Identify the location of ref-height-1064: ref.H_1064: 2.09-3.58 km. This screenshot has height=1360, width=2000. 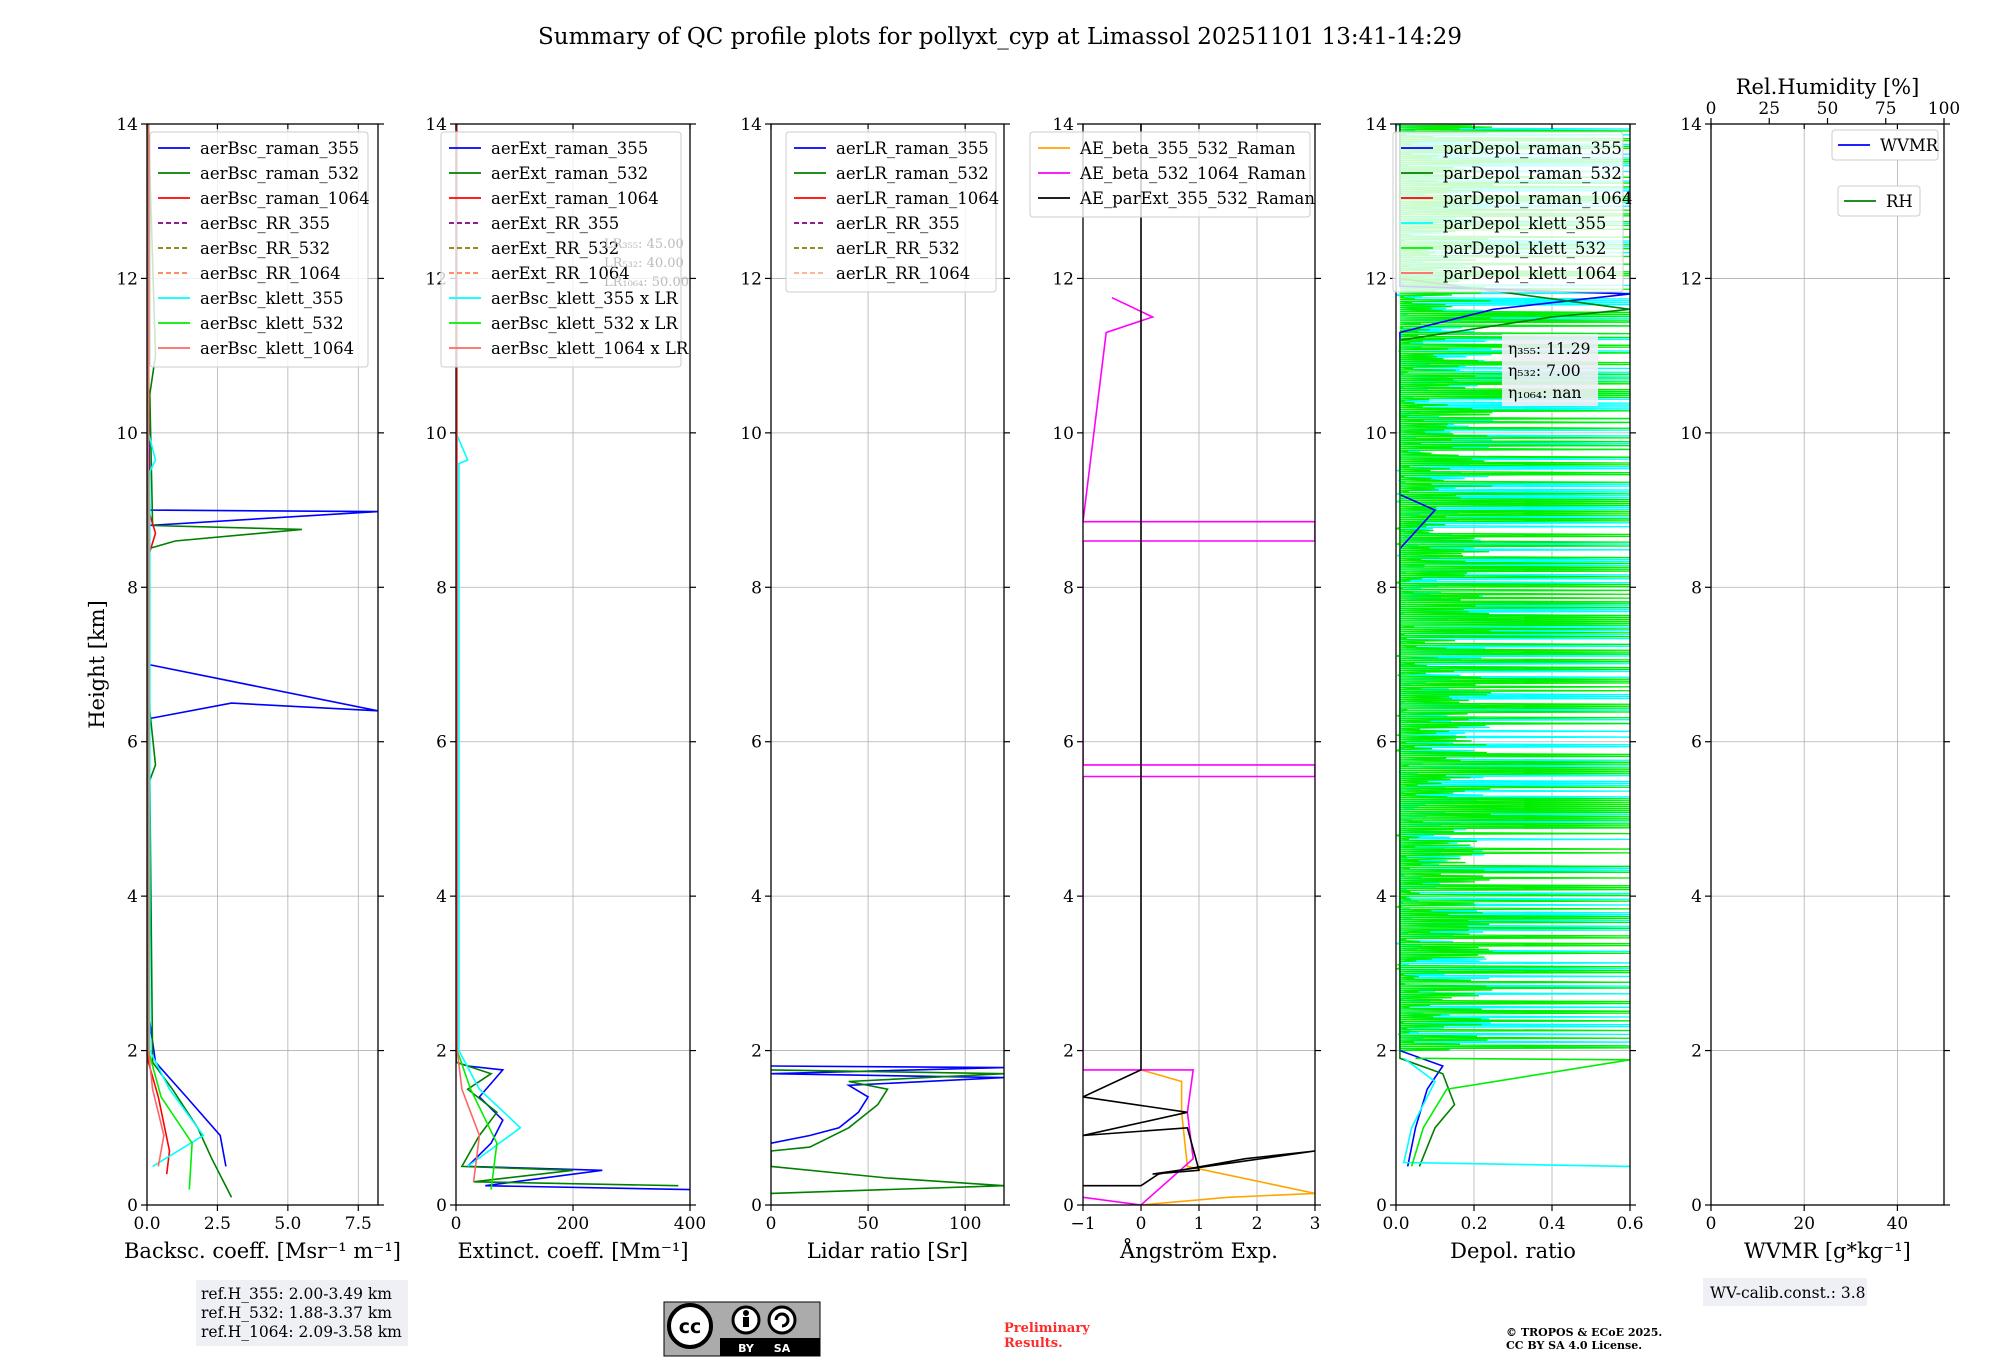
(301, 1332).